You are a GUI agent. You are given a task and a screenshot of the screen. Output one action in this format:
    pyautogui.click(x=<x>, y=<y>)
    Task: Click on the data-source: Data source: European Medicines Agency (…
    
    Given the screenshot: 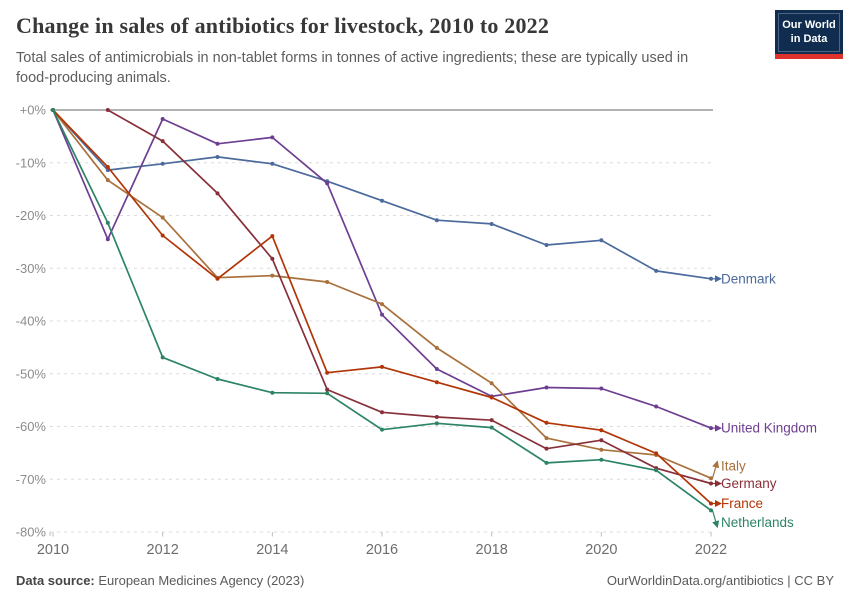 What is the action you would take?
    pyautogui.click(x=160, y=580)
    